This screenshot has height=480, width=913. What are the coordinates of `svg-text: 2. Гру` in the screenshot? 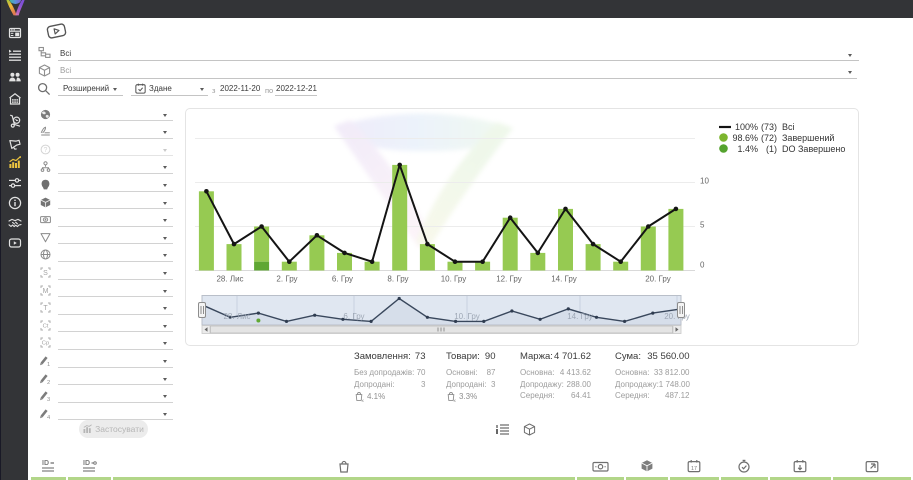 It's located at (286, 279).